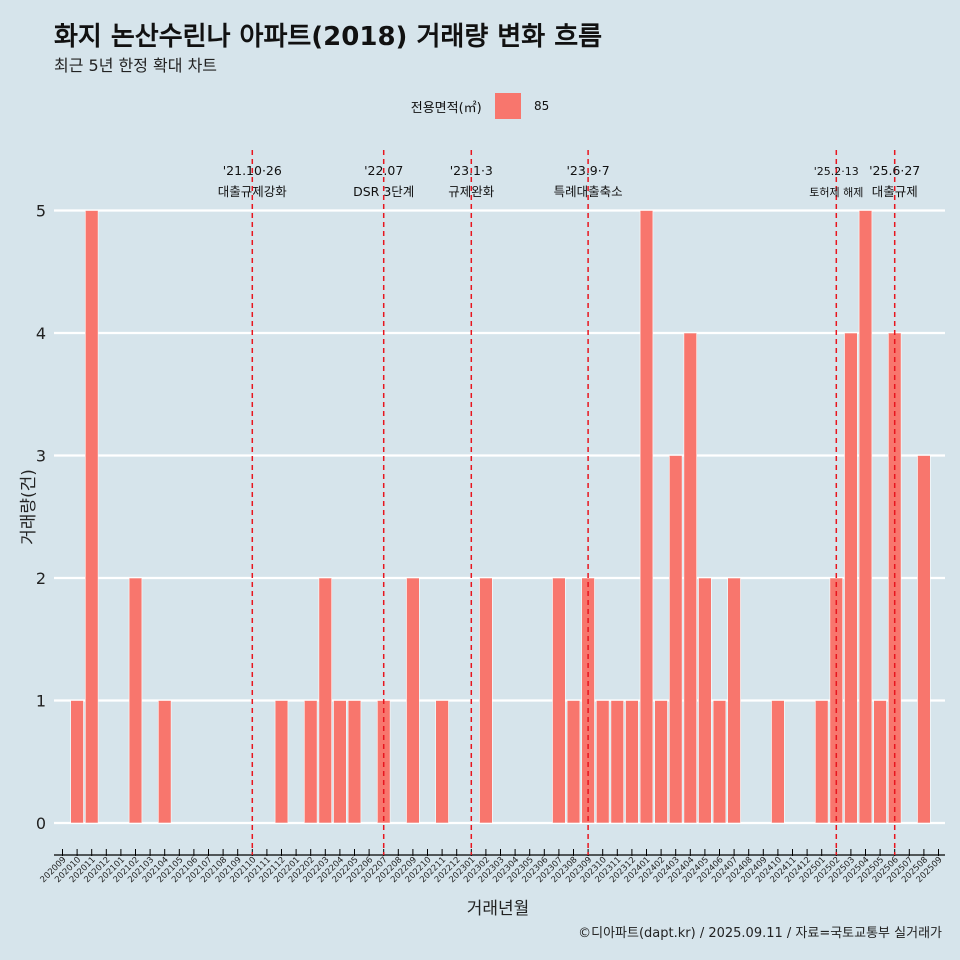  I want to click on y-tick-label: 4, so click(41, 333).